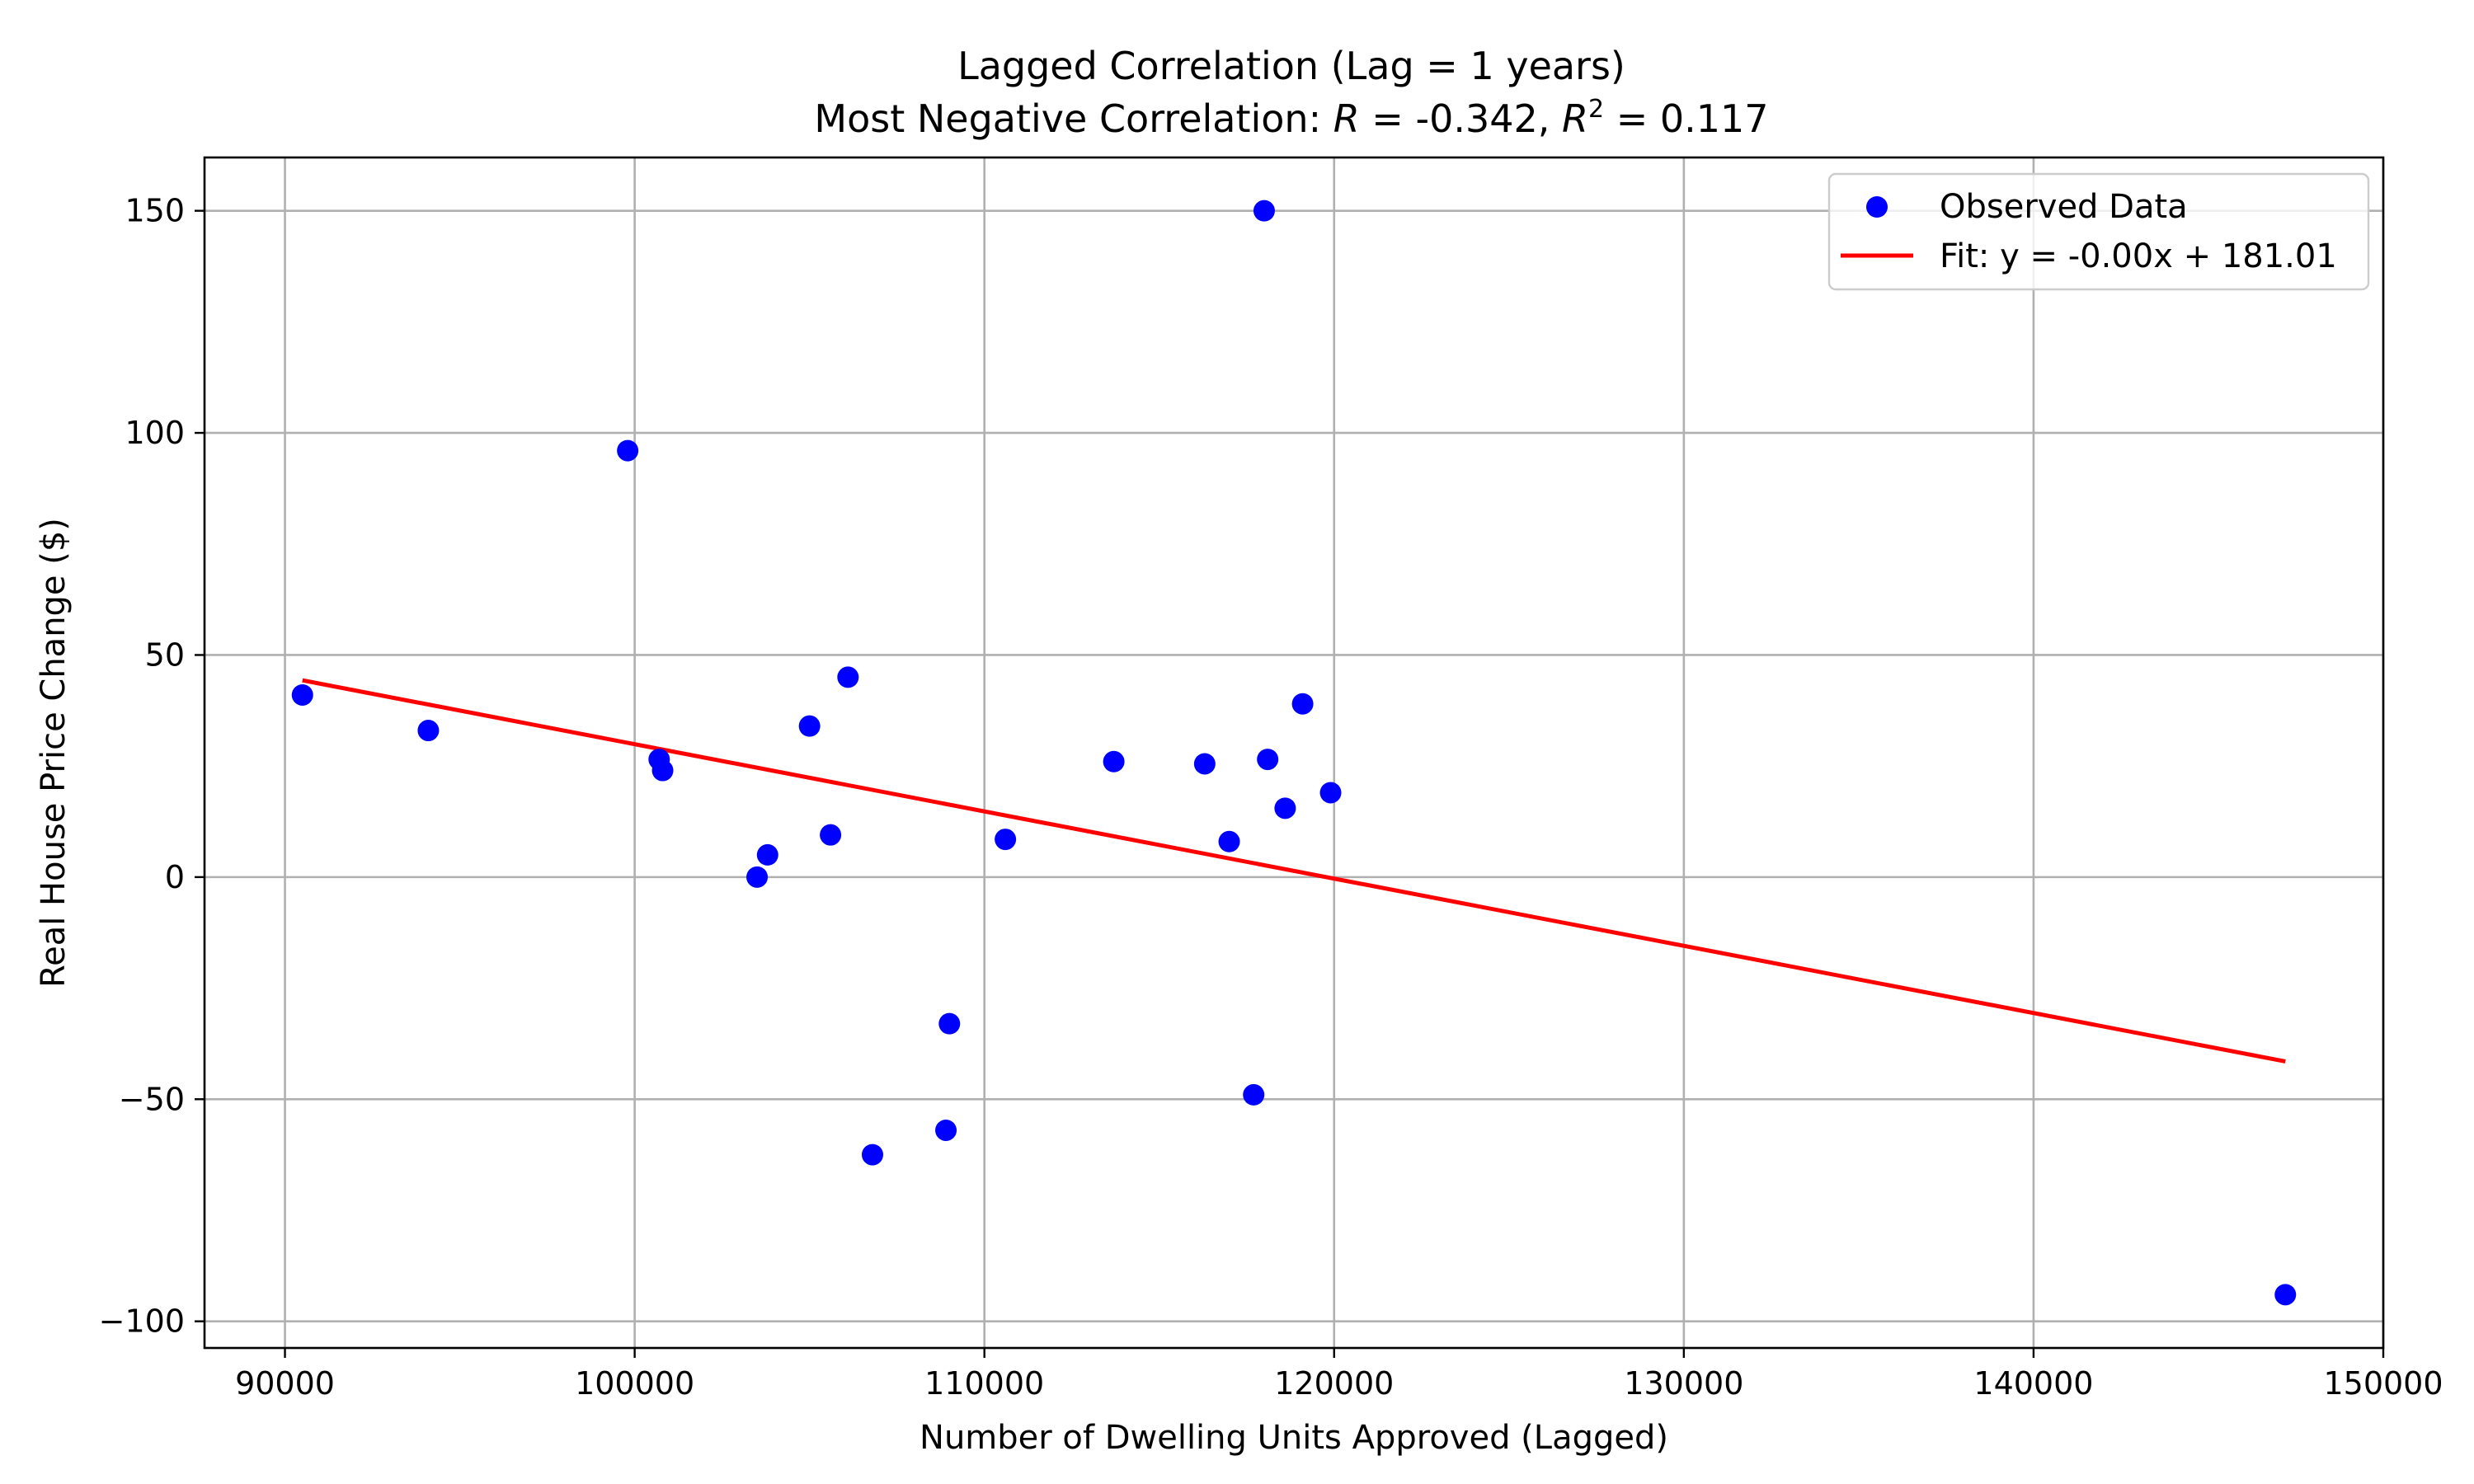 The image size is (2474, 1484). Describe the element at coordinates (175, 877) in the screenshot. I see `y-tick-label: 0` at that location.